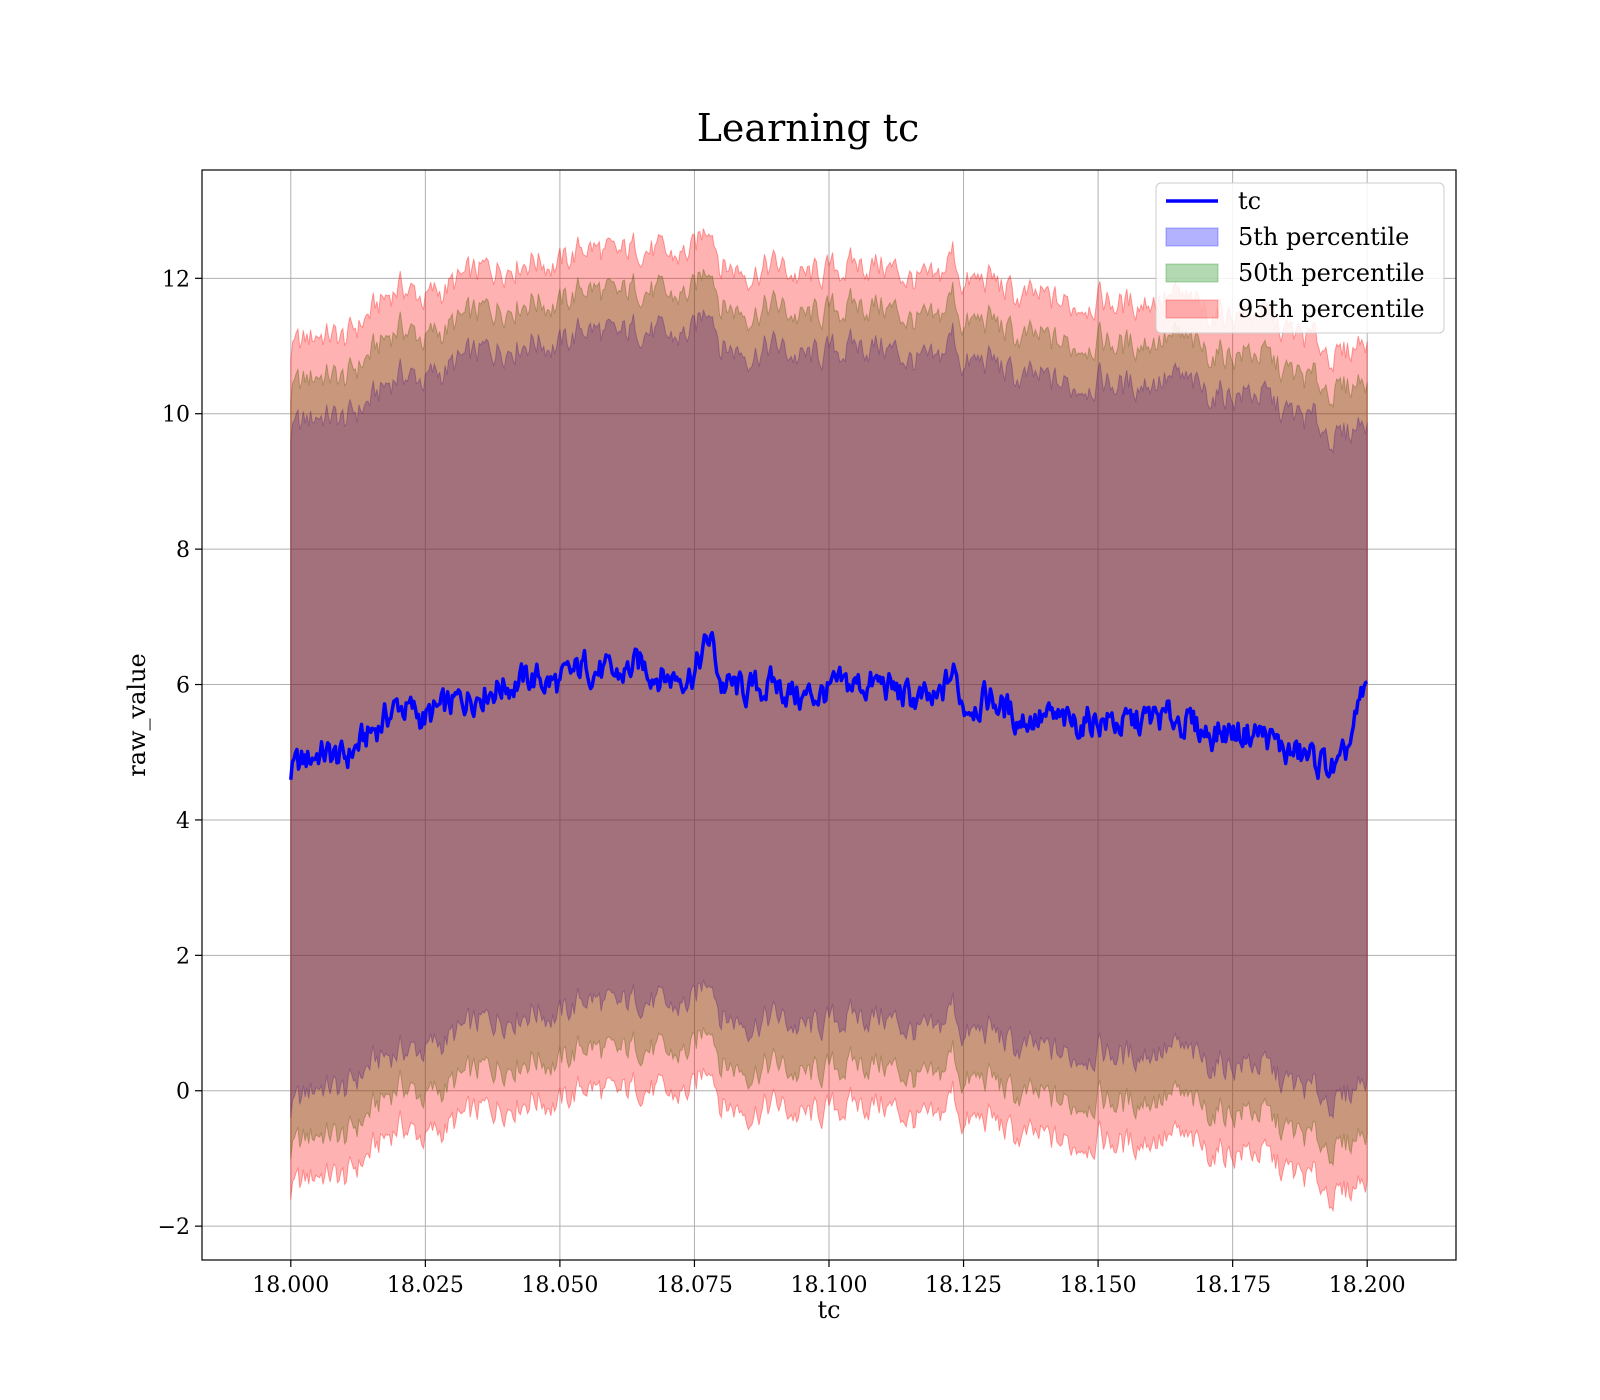  What do you see at coordinates (176, 279) in the screenshot?
I see `y-tick-label: 12` at bounding box center [176, 279].